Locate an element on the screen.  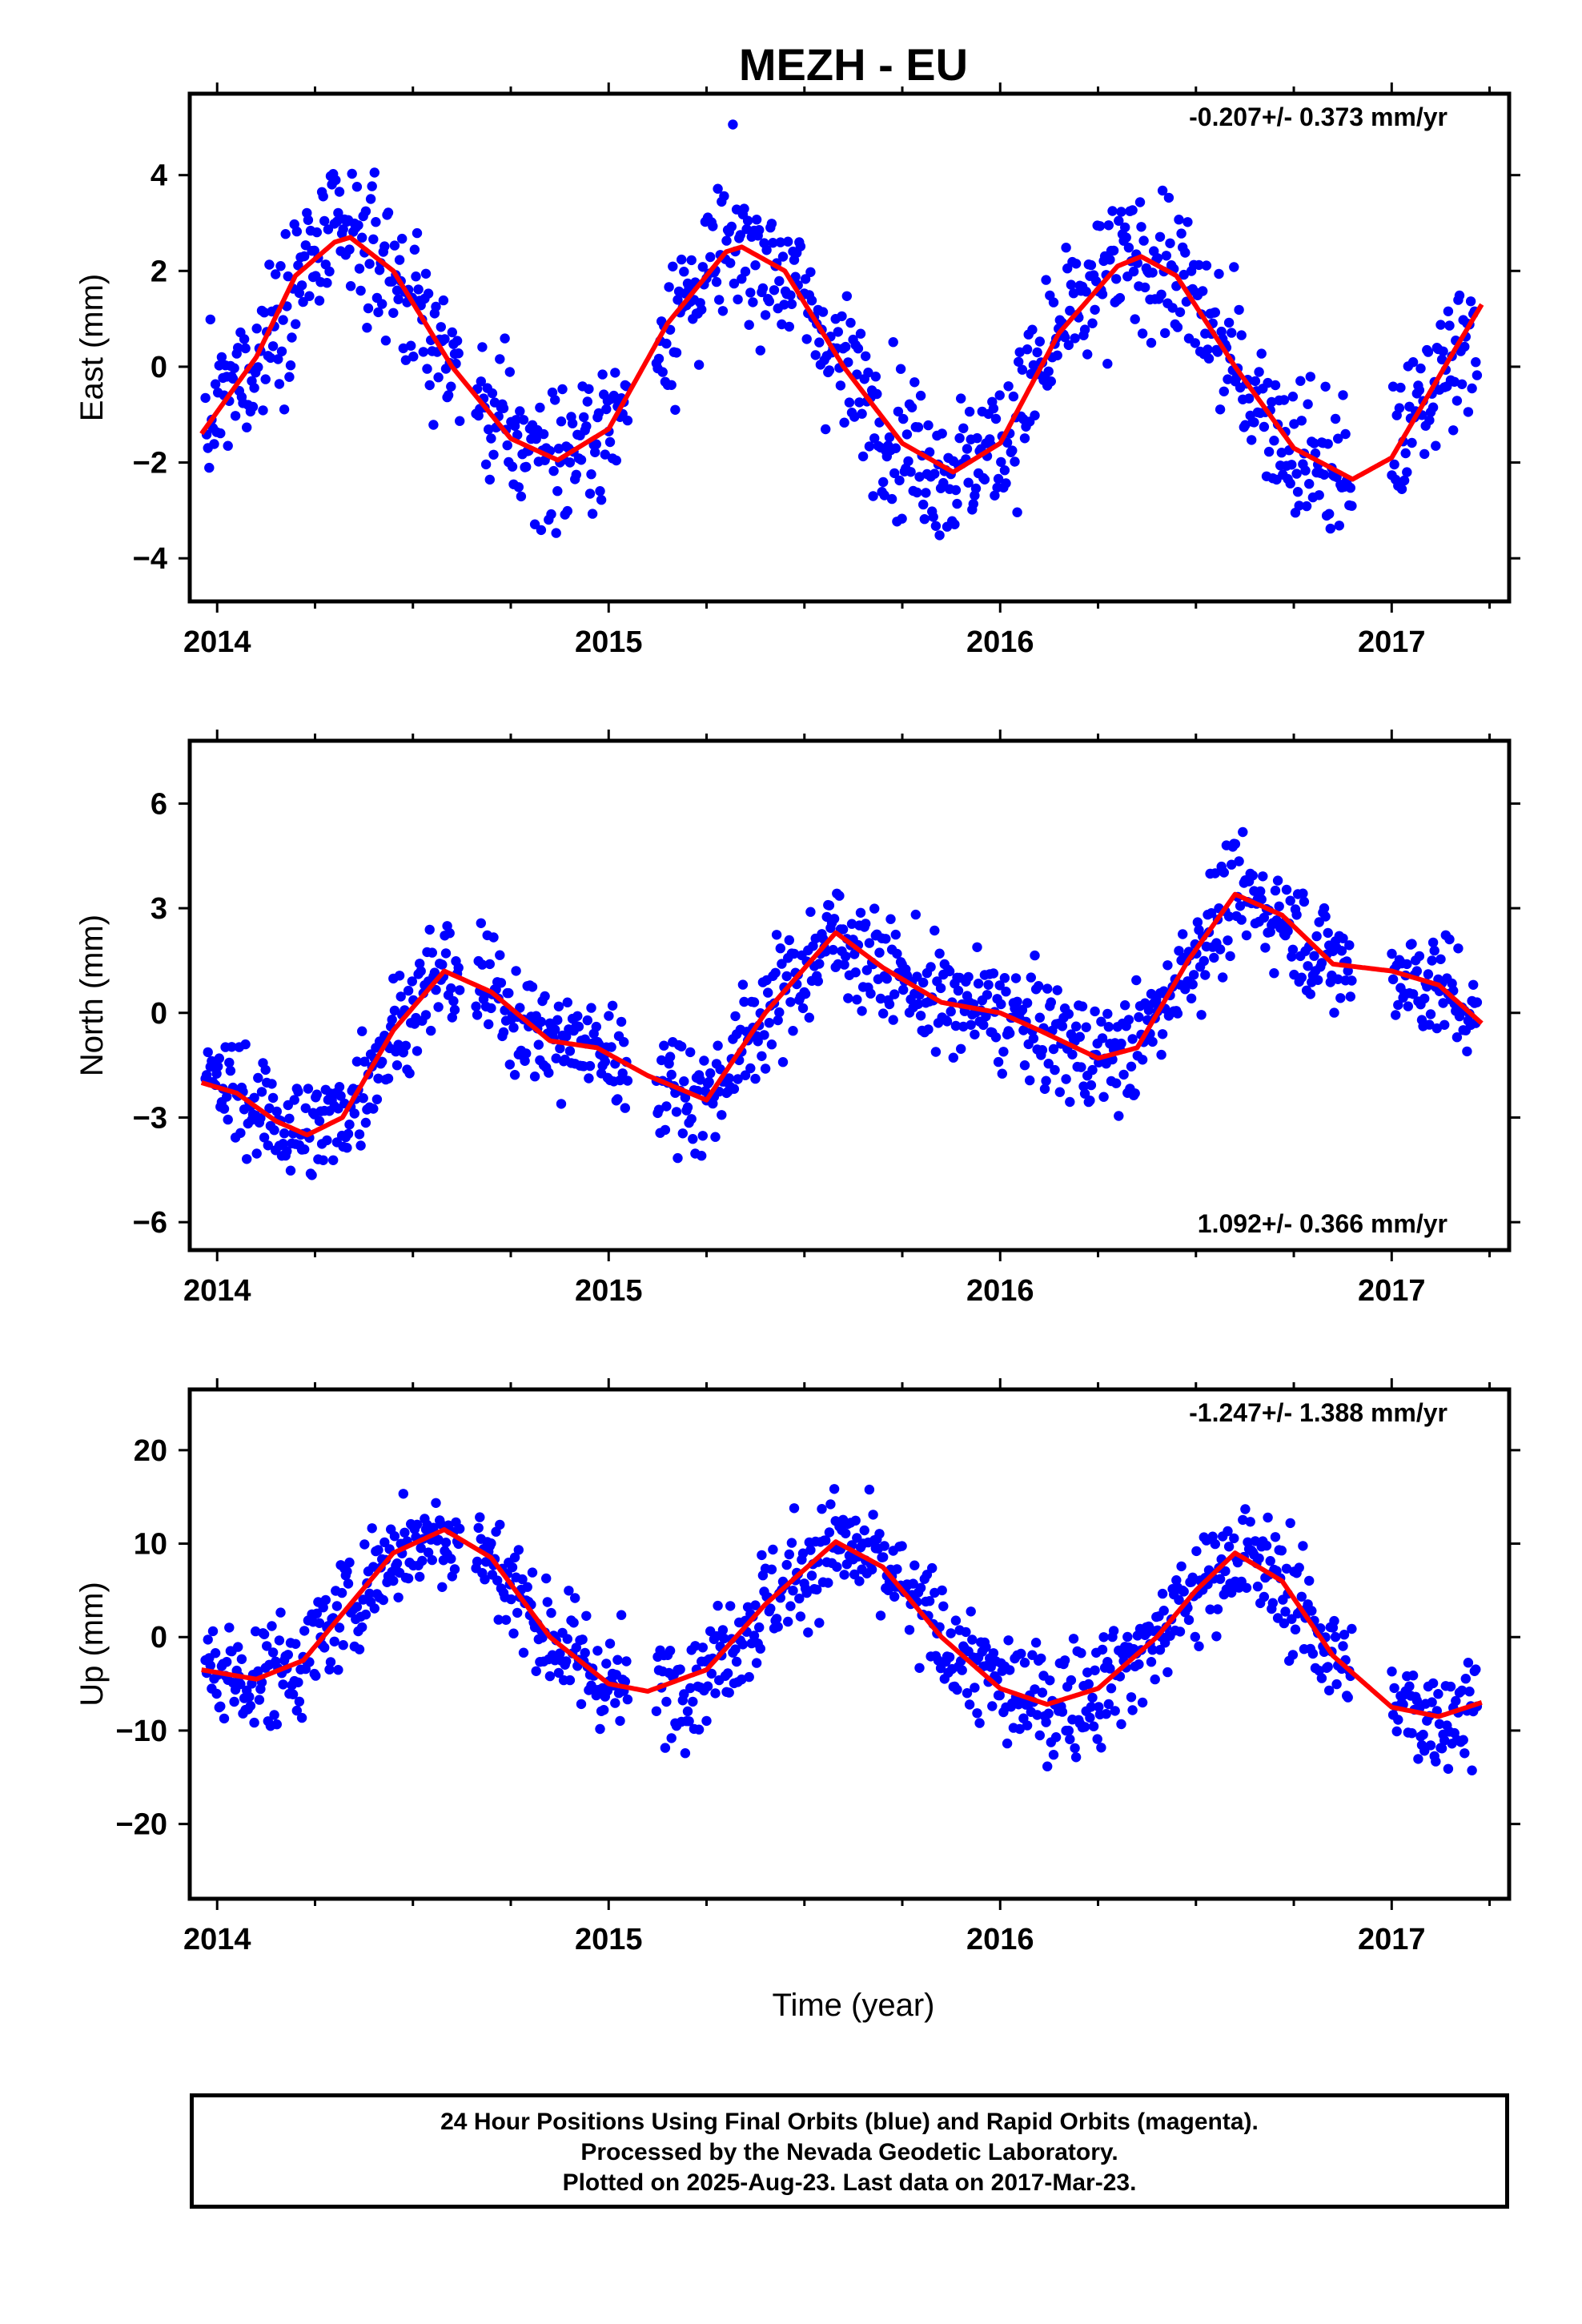
x-tick-label: 2016 is located at coordinates (1000, 642).